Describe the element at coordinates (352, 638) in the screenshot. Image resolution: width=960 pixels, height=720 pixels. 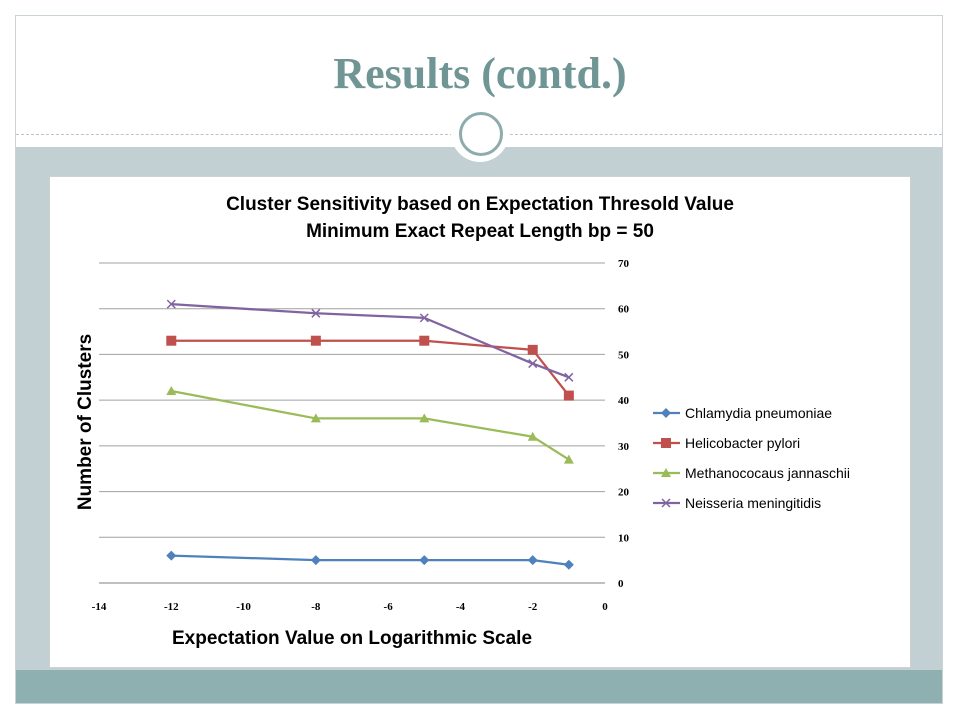
I see `x-axis-label: Expectation Value on Logarithmic Scale` at that location.